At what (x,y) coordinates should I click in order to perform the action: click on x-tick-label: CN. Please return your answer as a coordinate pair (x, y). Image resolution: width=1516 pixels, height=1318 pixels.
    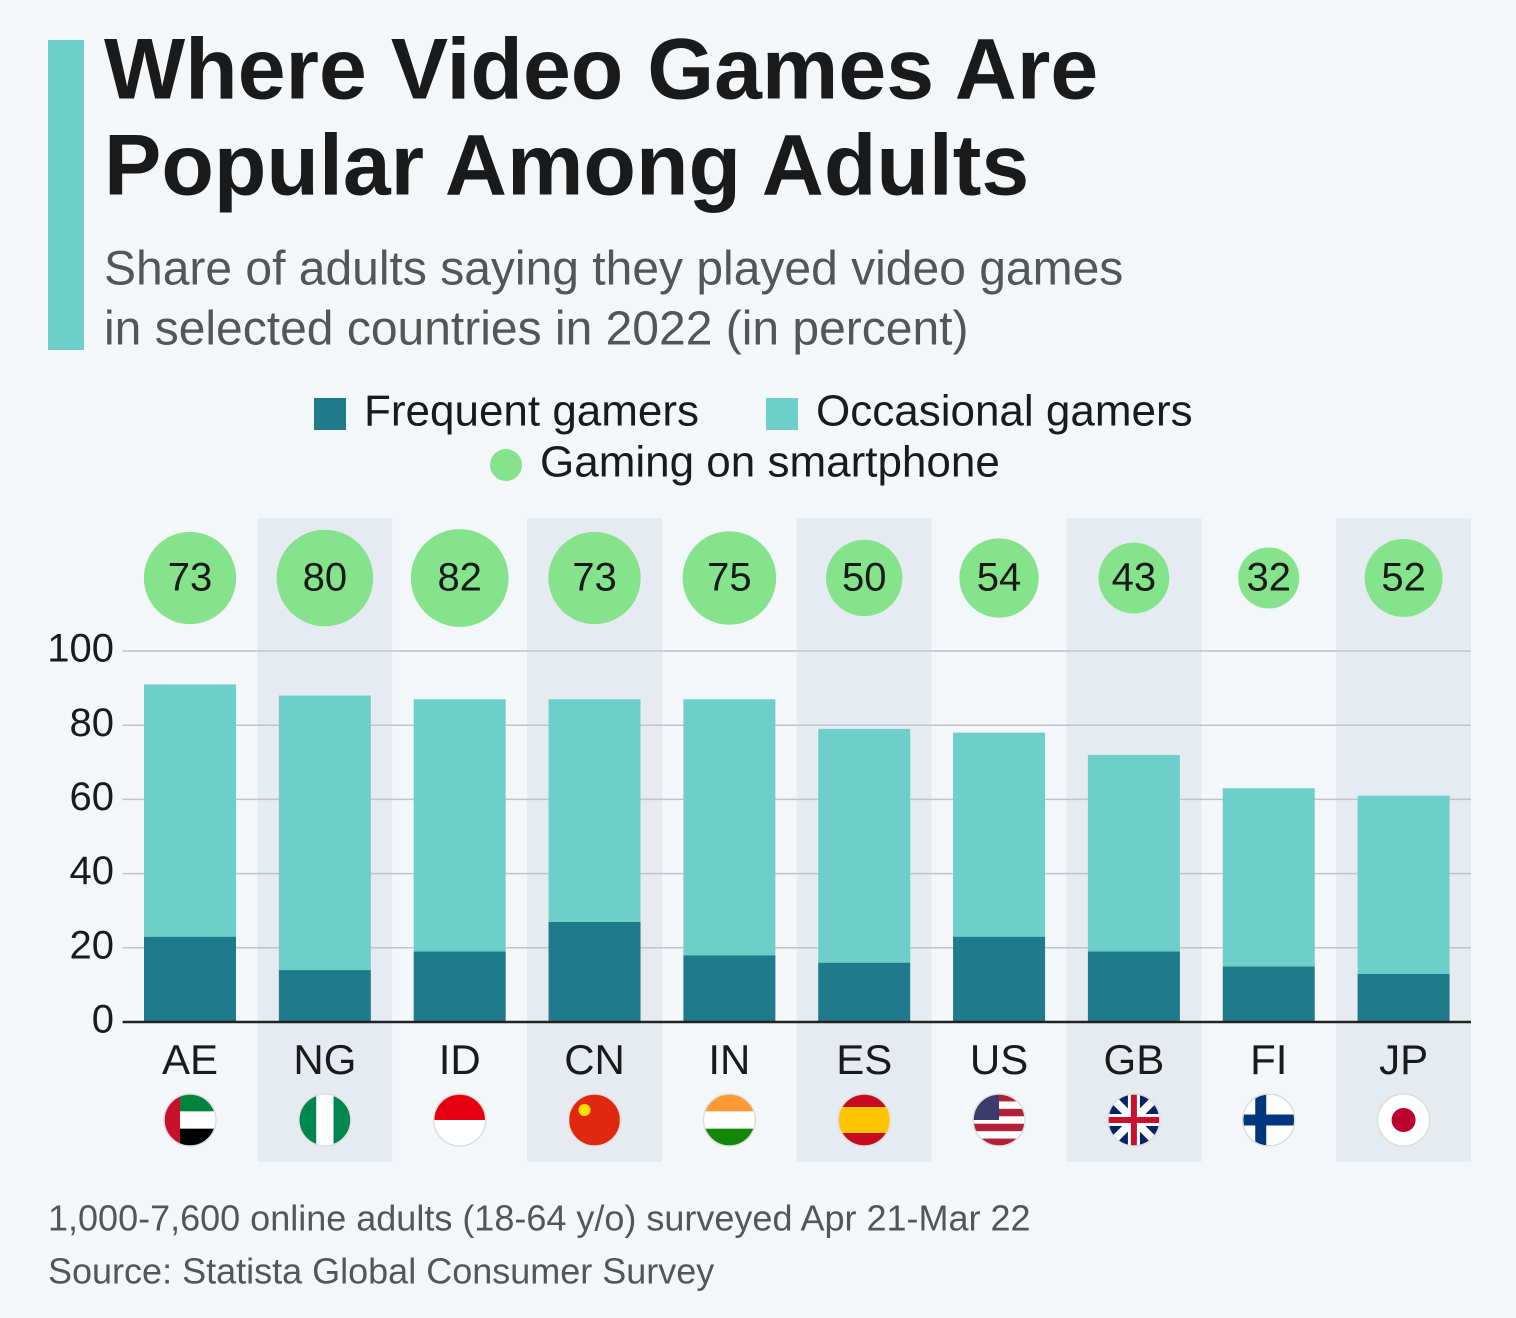
    Looking at the image, I should click on (594, 1059).